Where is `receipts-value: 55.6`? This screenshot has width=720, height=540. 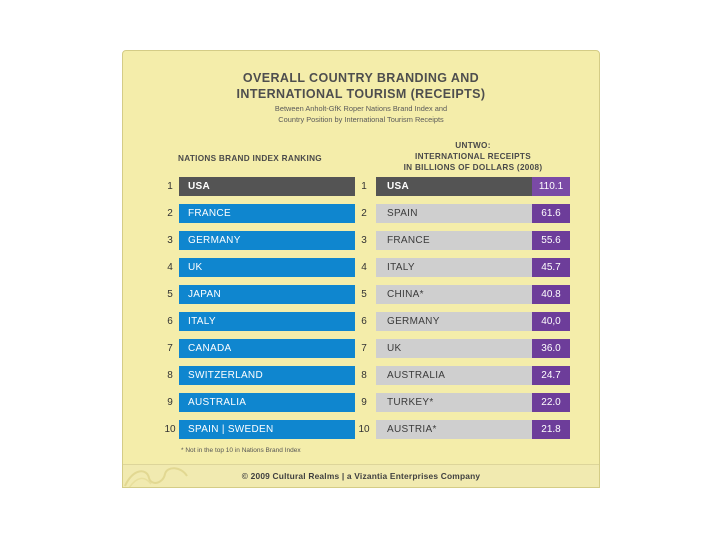 receipts-value: 55.6 is located at coordinates (551, 240).